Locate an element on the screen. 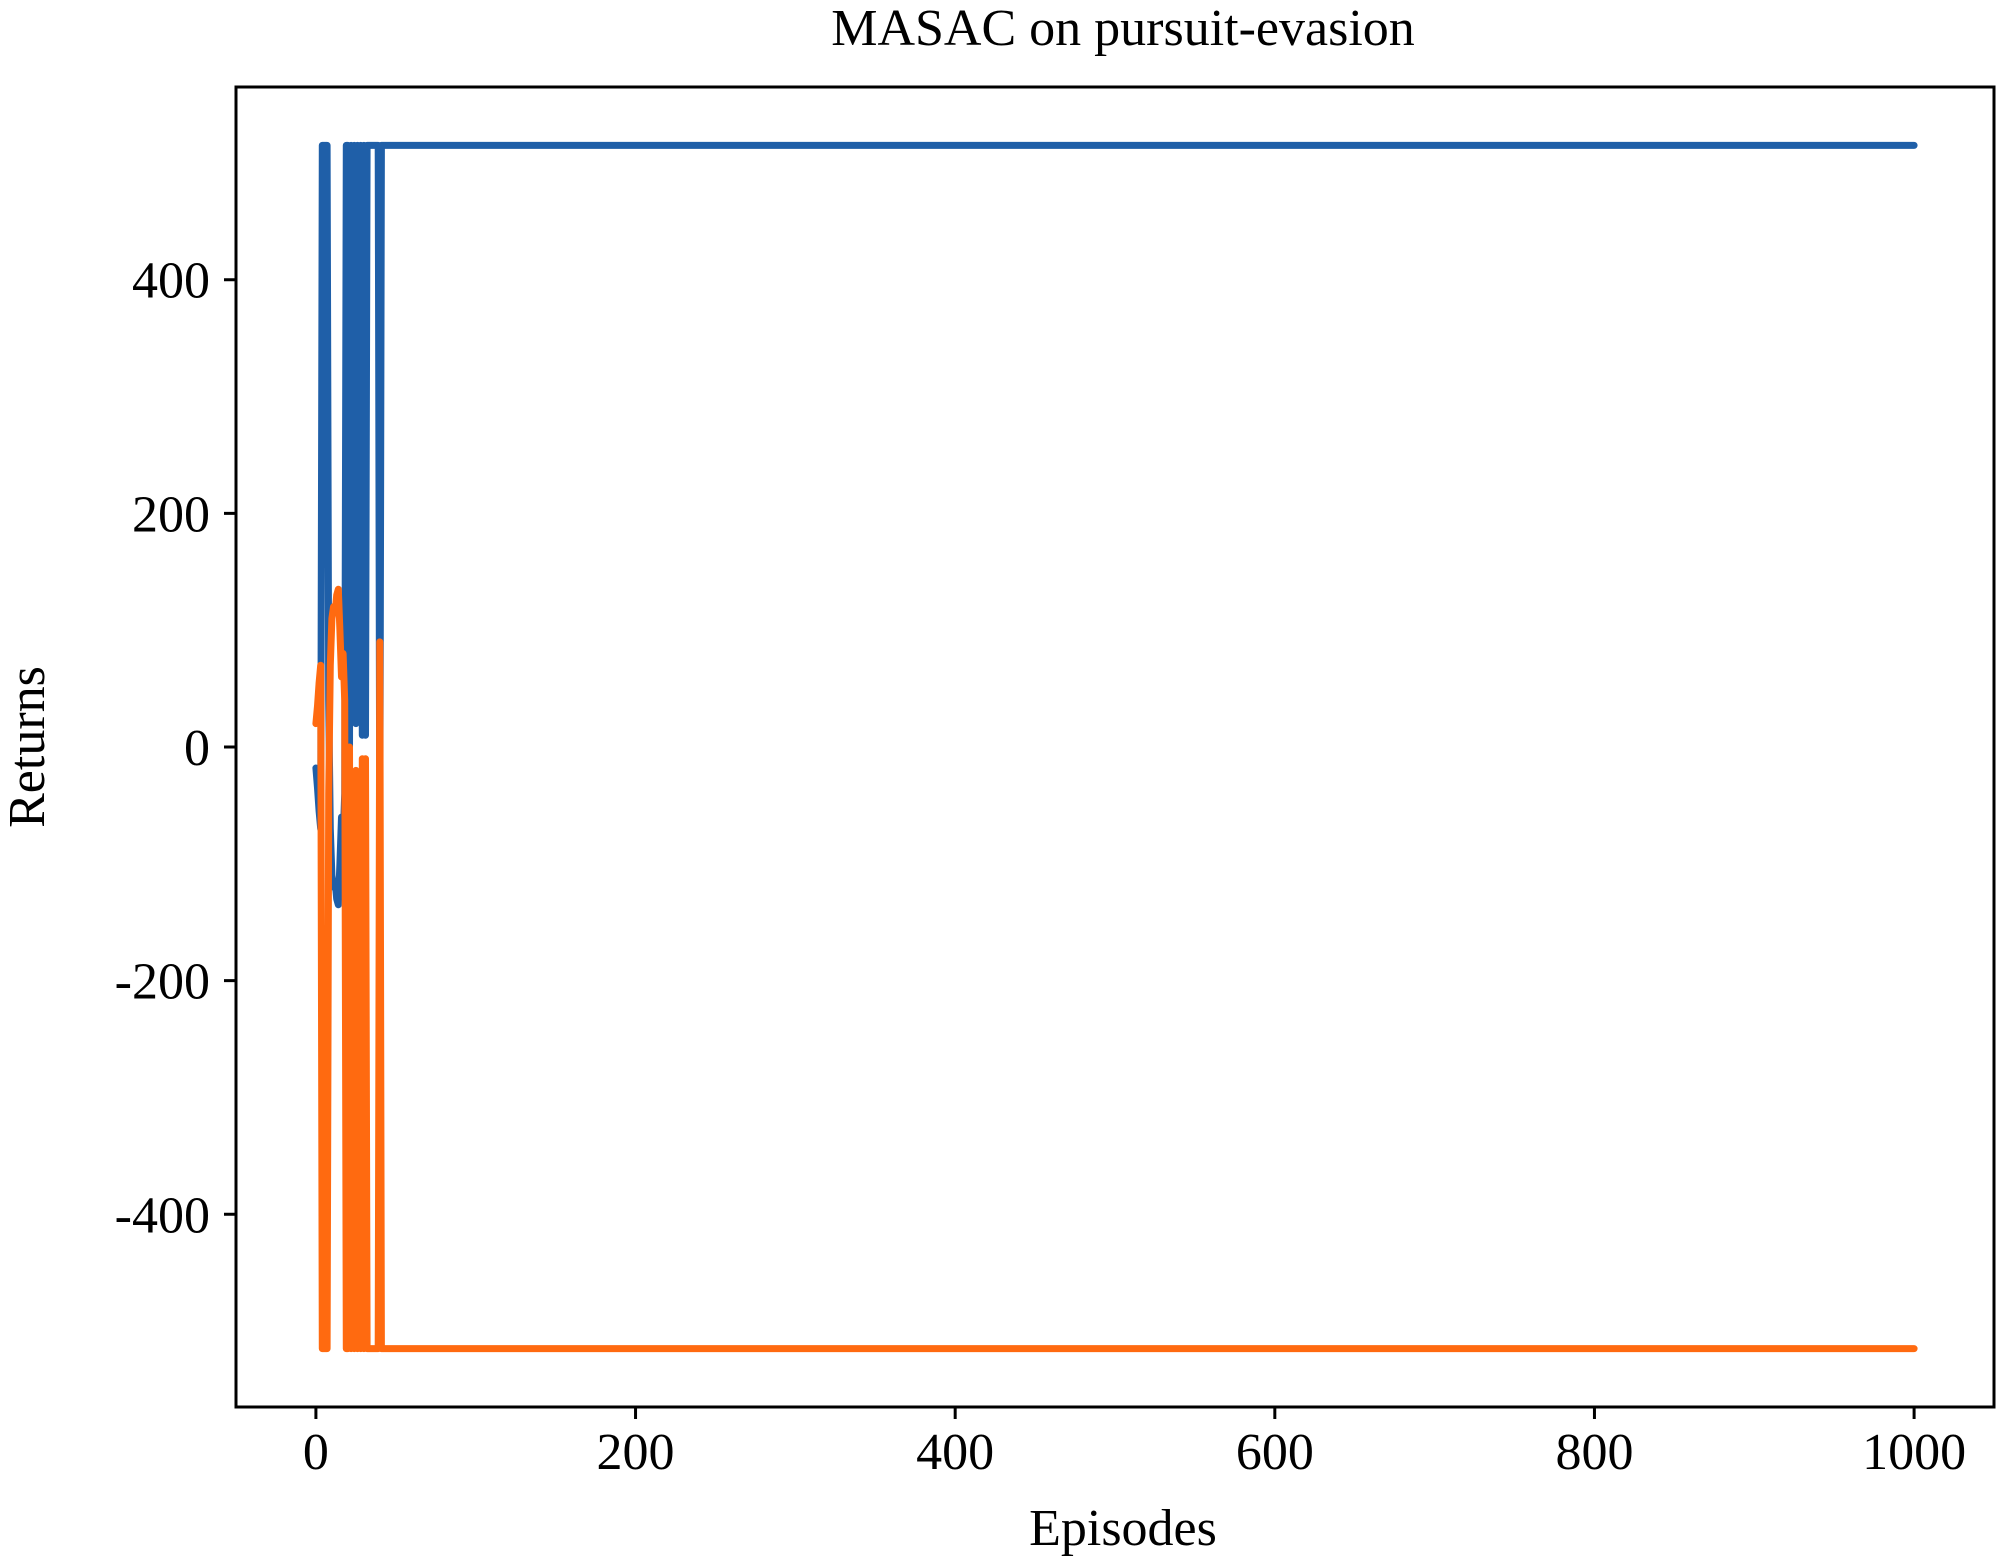 Image resolution: width=2000 pixels, height=1563 pixels. chart-title: MASAC on pursuit-evasion is located at coordinates (1123, 28).